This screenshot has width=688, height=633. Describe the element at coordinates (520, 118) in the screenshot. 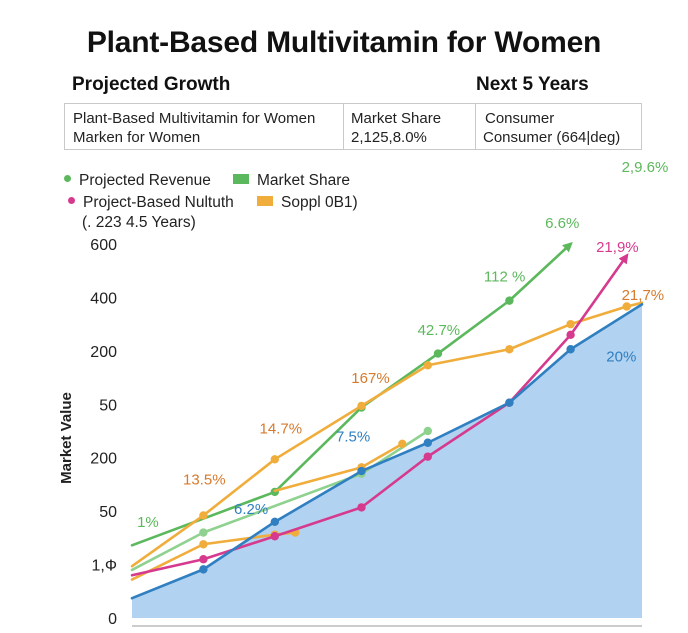

I see `info-cell: Consumer` at that location.